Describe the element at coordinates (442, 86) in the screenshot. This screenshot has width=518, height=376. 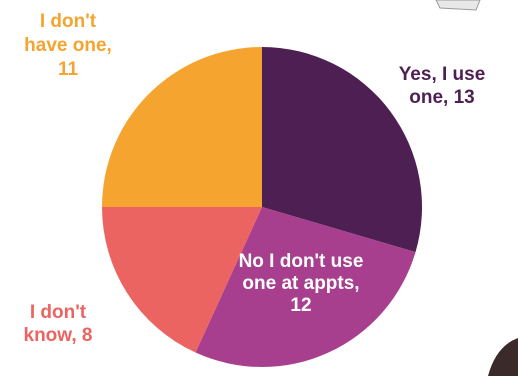
I see `slice-label: Yes, I use one, 13` at that location.